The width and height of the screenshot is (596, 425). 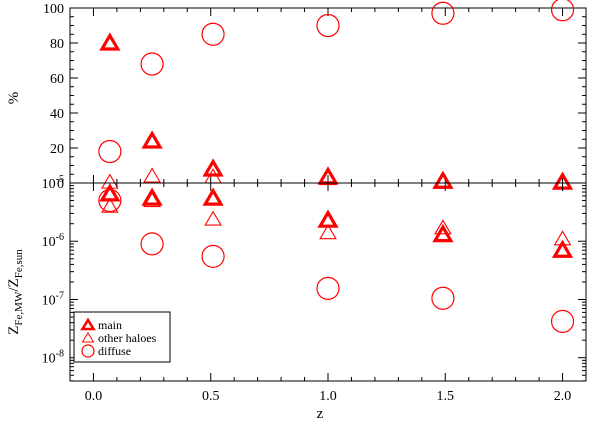 I want to click on top-y-tick-label: 40, so click(x=57, y=114).